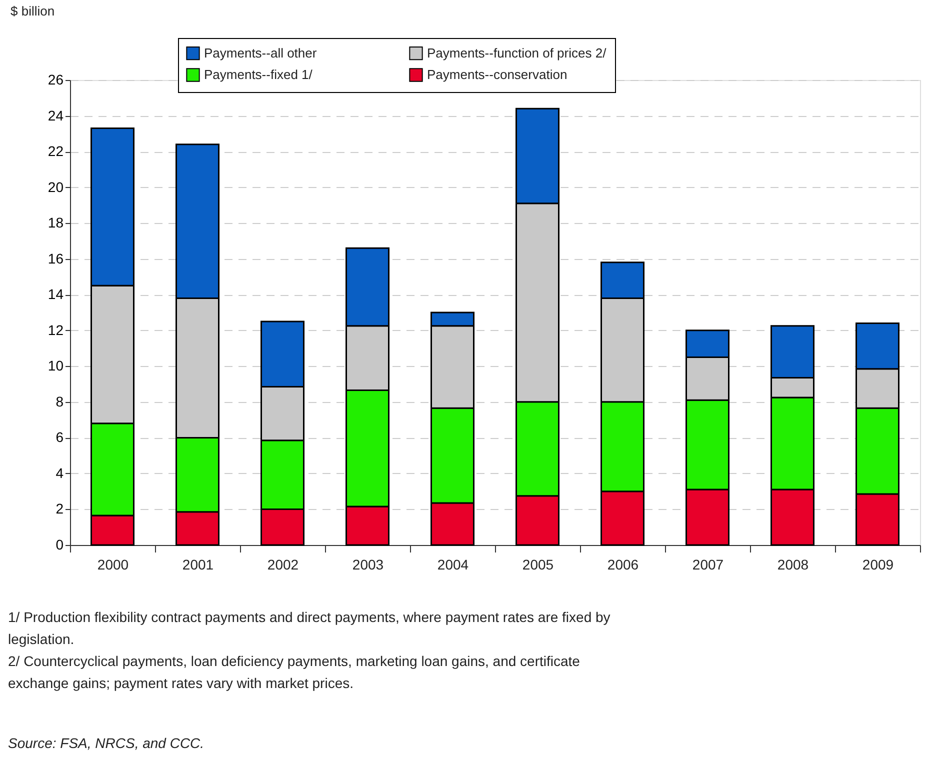 The image size is (928, 757). What do you see at coordinates (106, 743) in the screenshot?
I see `source-note: Source: FSA, NRCS, and CCC.` at bounding box center [106, 743].